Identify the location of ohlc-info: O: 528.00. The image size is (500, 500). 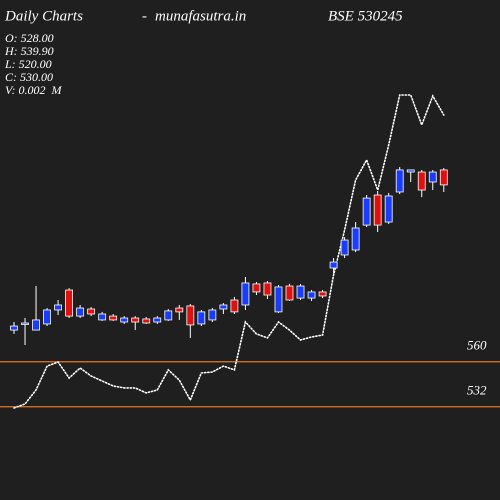
(29, 38).